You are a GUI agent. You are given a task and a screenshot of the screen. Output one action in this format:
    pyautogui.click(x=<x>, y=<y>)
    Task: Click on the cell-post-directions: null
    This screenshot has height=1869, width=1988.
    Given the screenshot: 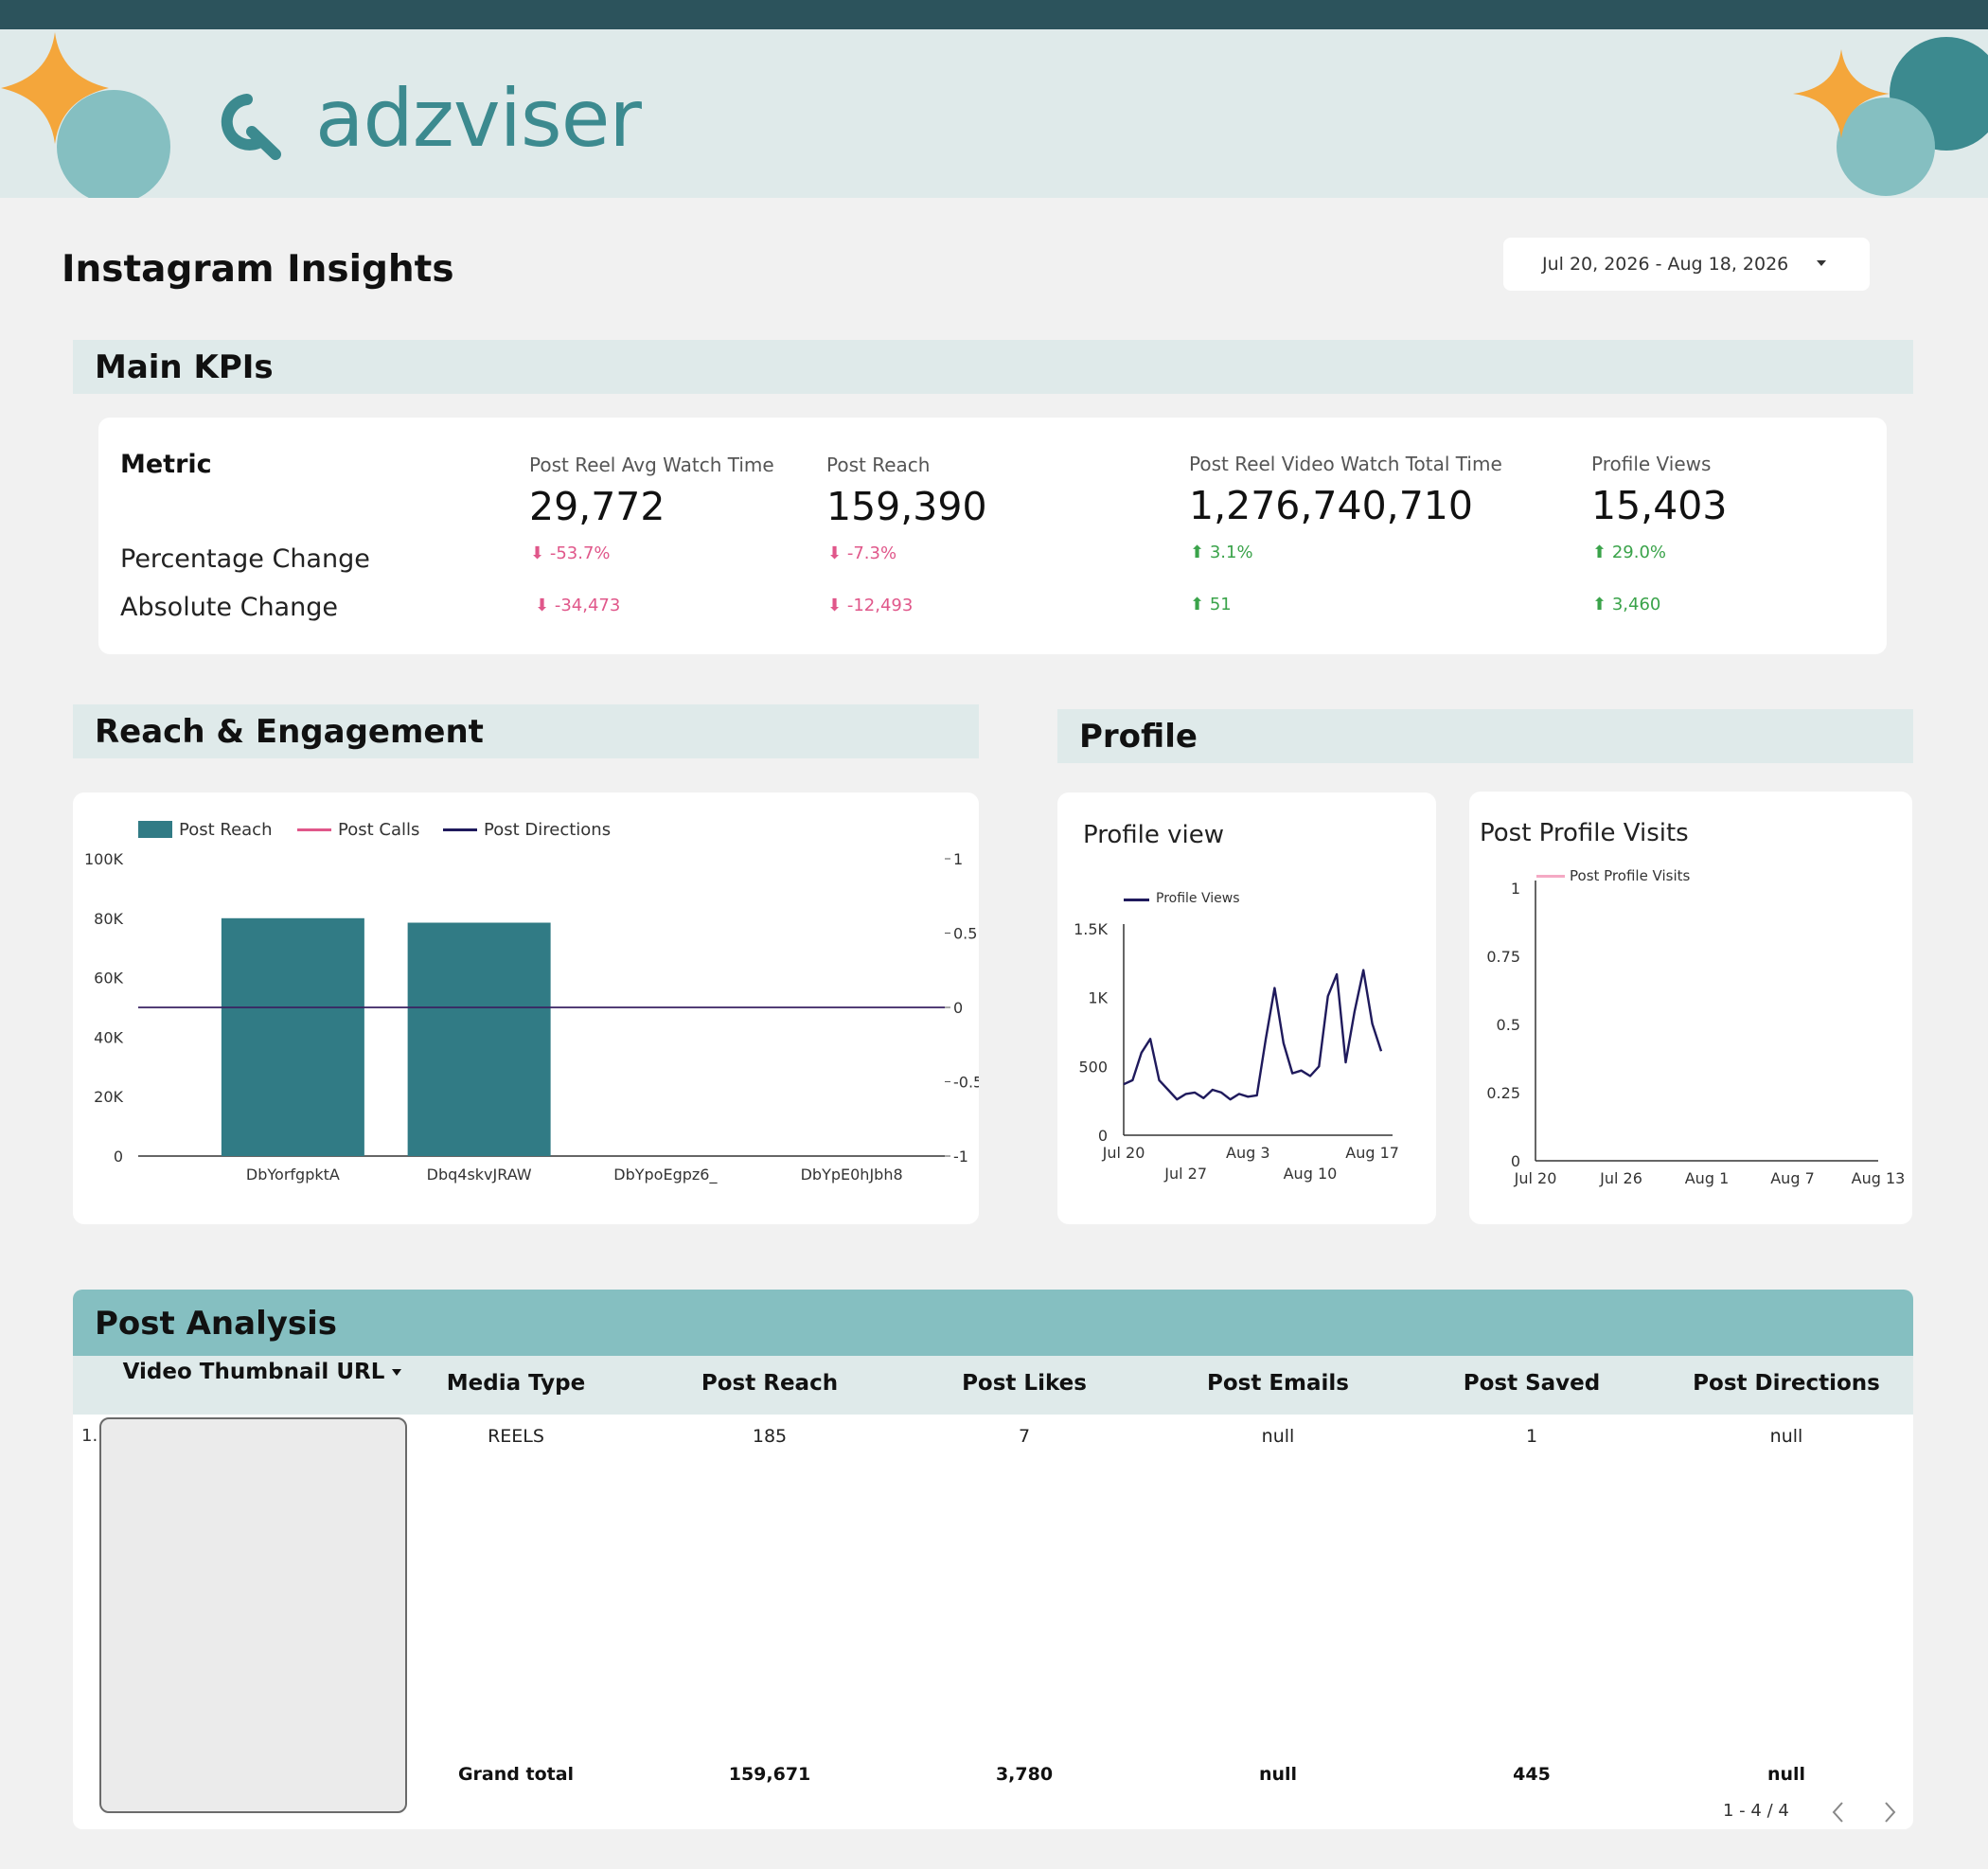 What is the action you would take?
    pyautogui.click(x=1786, y=1436)
    